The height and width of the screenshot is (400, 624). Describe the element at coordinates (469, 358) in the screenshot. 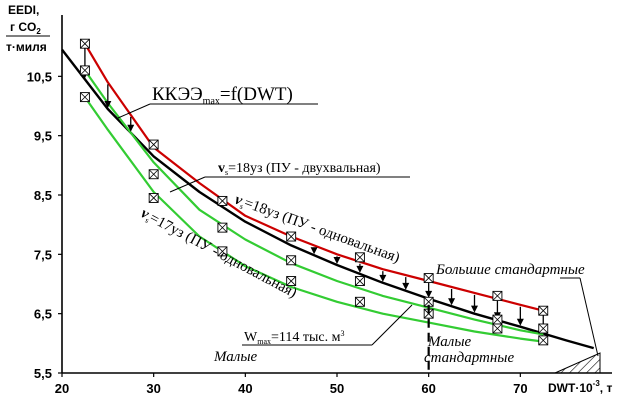

I see `region-small-standard-label-2: стандартные` at that location.